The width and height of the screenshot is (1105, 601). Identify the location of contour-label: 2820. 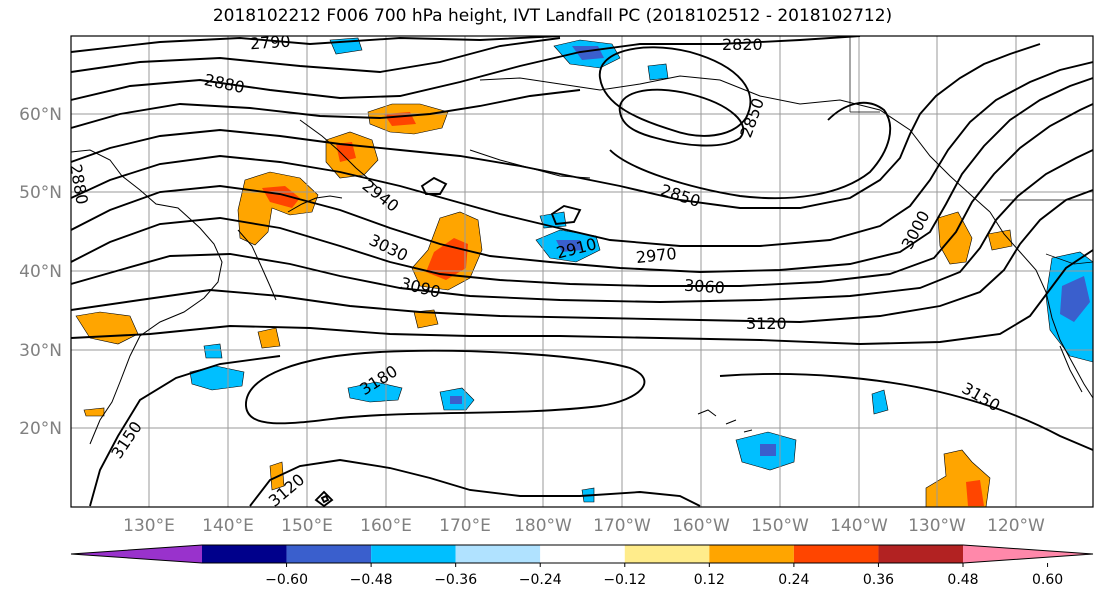
(742, 44).